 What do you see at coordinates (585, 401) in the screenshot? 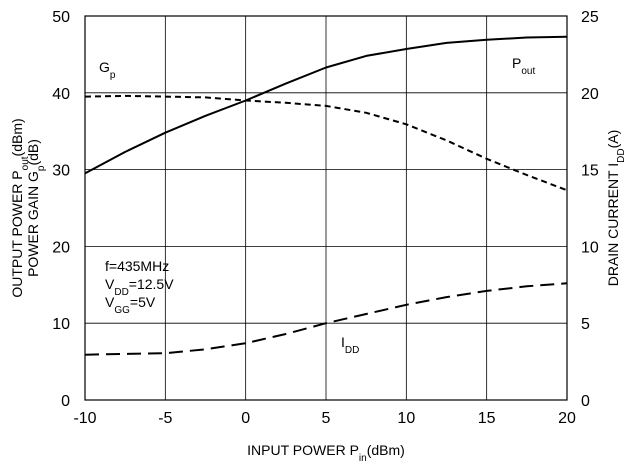
I see `y-right-tick-label: 0` at bounding box center [585, 401].